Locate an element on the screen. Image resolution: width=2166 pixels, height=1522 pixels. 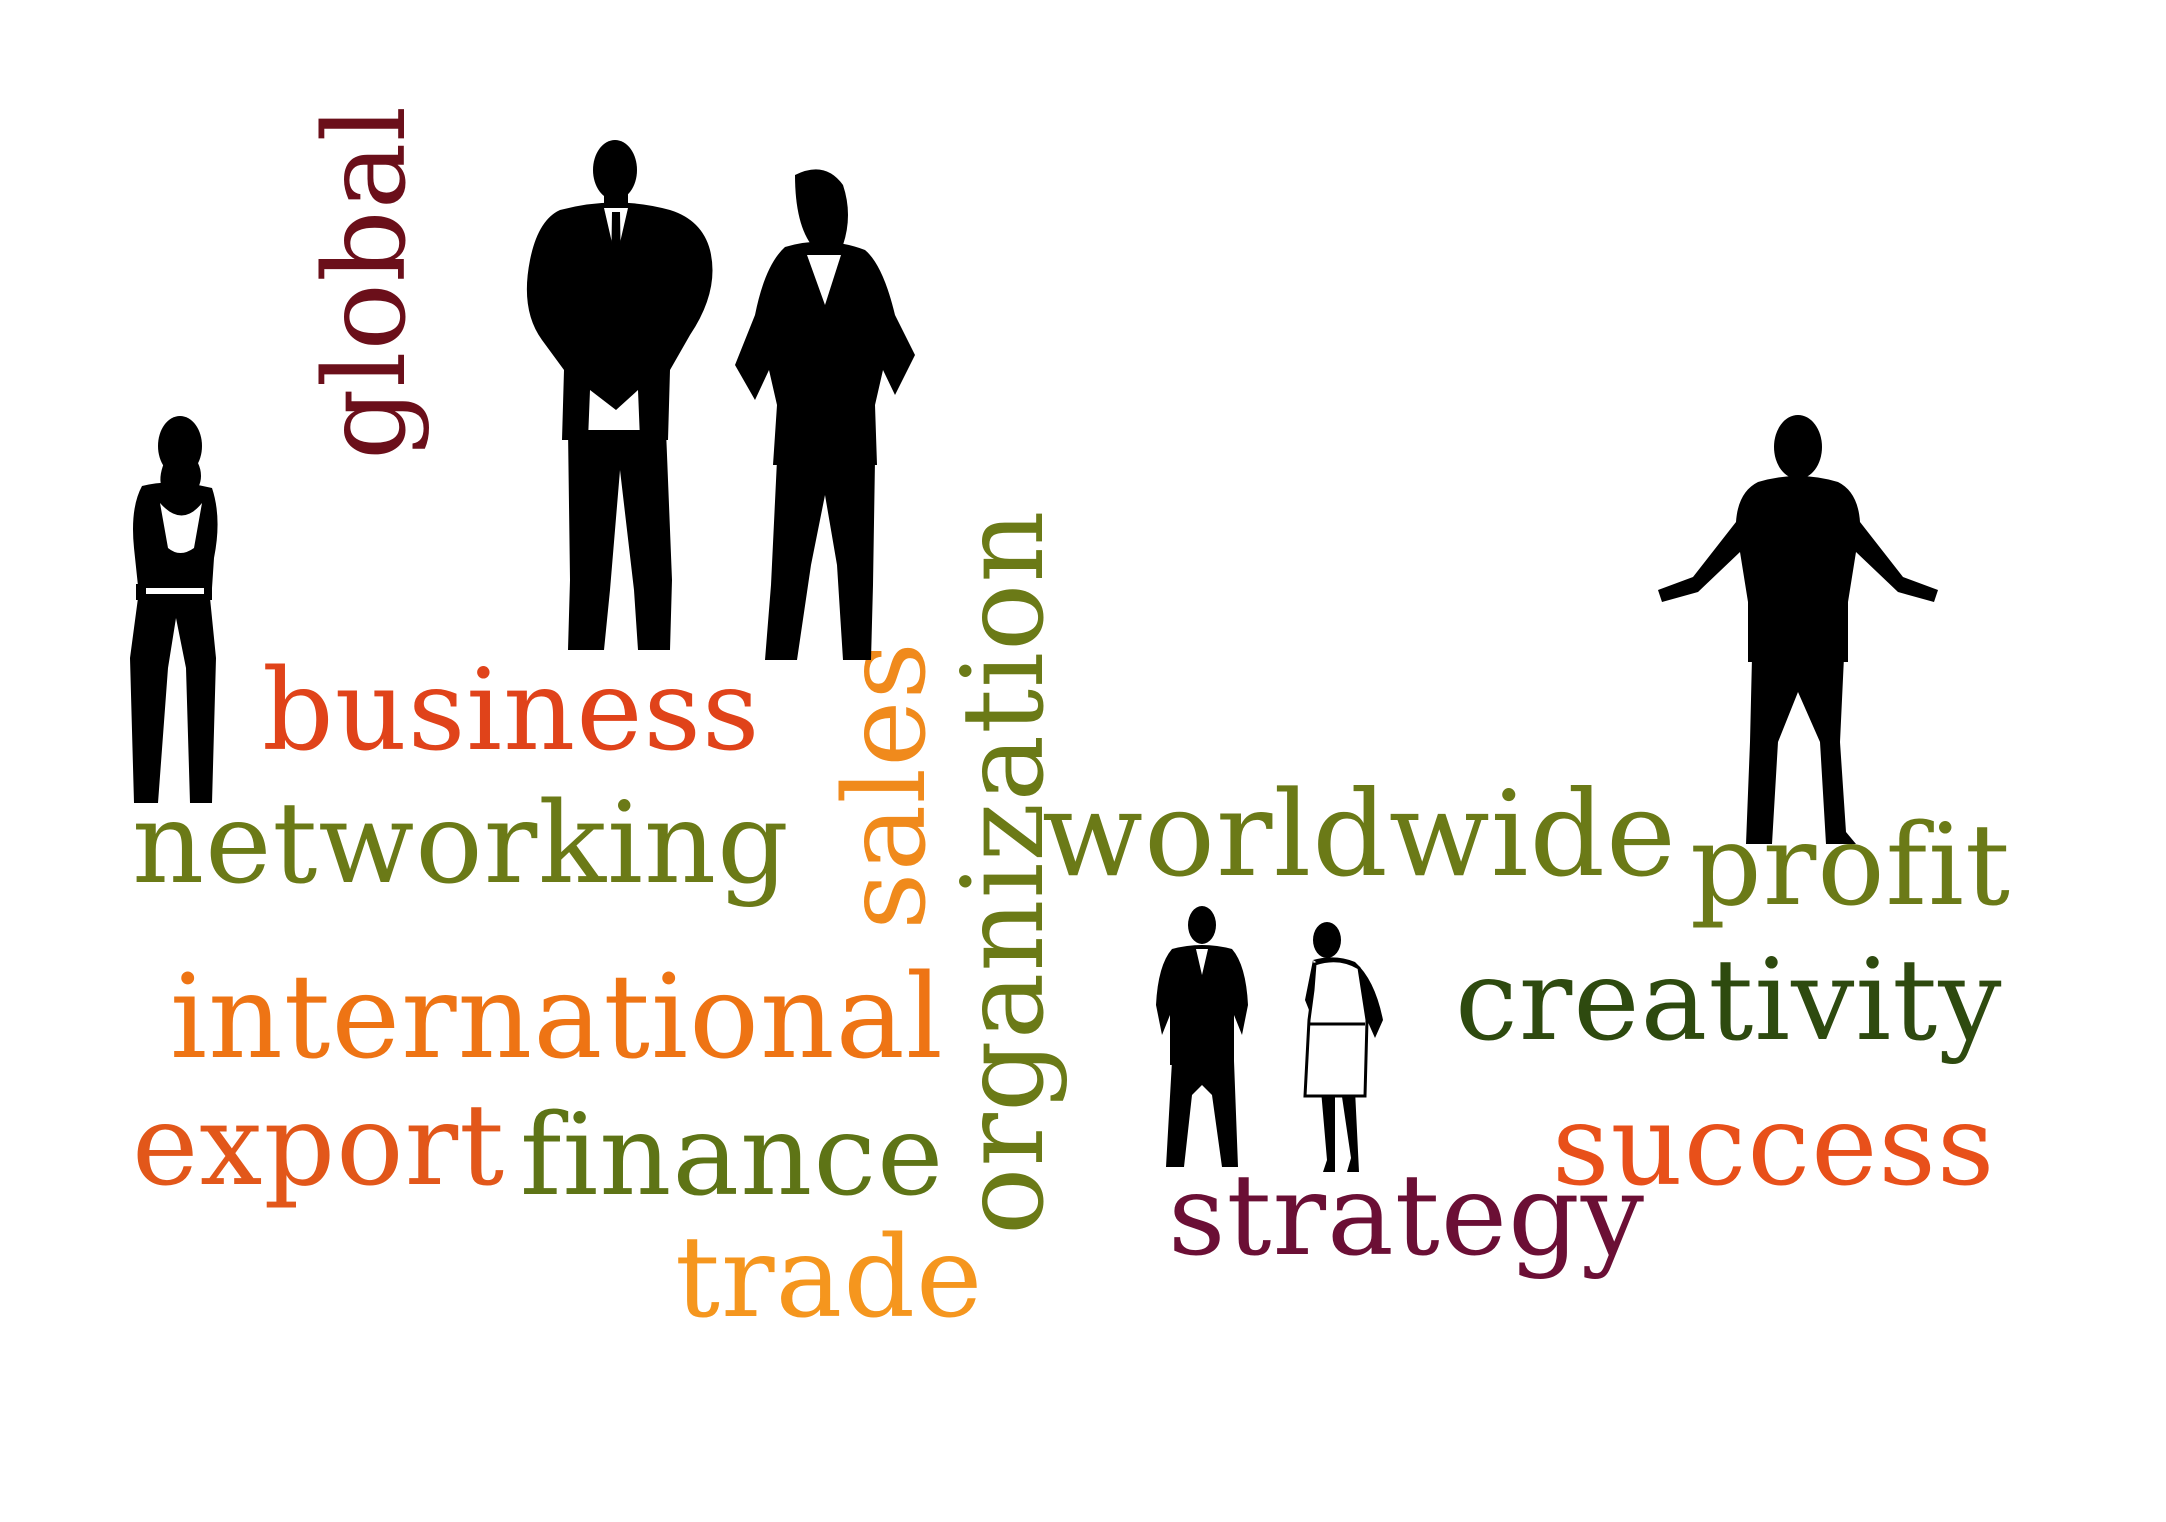
word-networking: networking is located at coordinates (461, 844).